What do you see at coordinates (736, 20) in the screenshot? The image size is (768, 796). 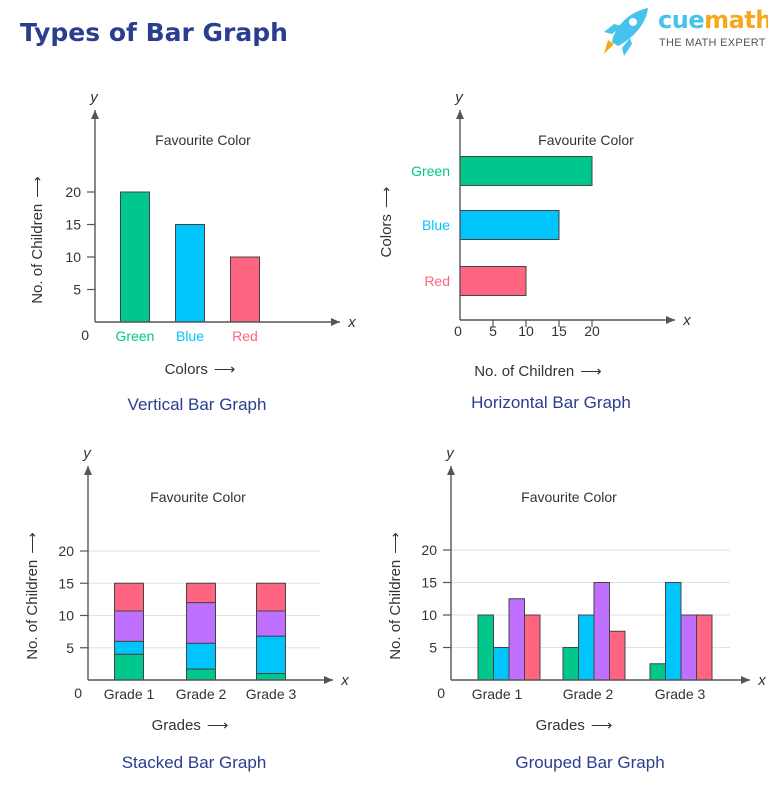 I see `logo-math: math` at bounding box center [736, 20].